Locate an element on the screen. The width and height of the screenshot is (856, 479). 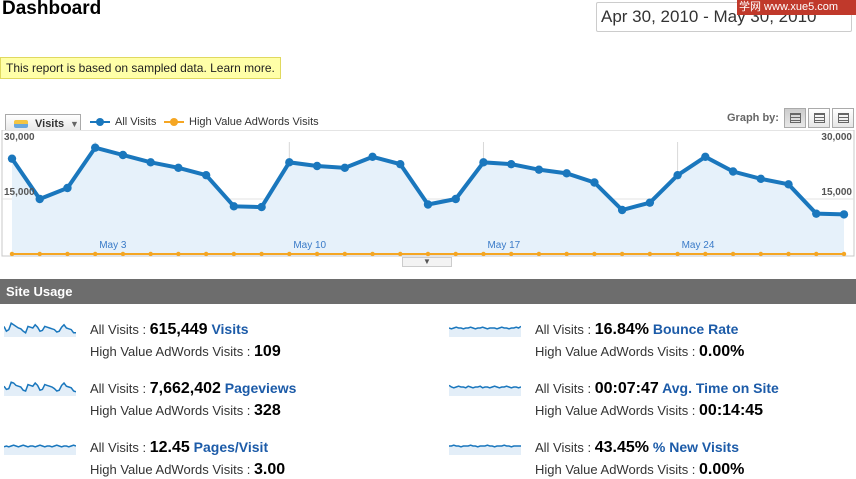
collapse-chart-toggle: ▼ is located at coordinates (427, 262).